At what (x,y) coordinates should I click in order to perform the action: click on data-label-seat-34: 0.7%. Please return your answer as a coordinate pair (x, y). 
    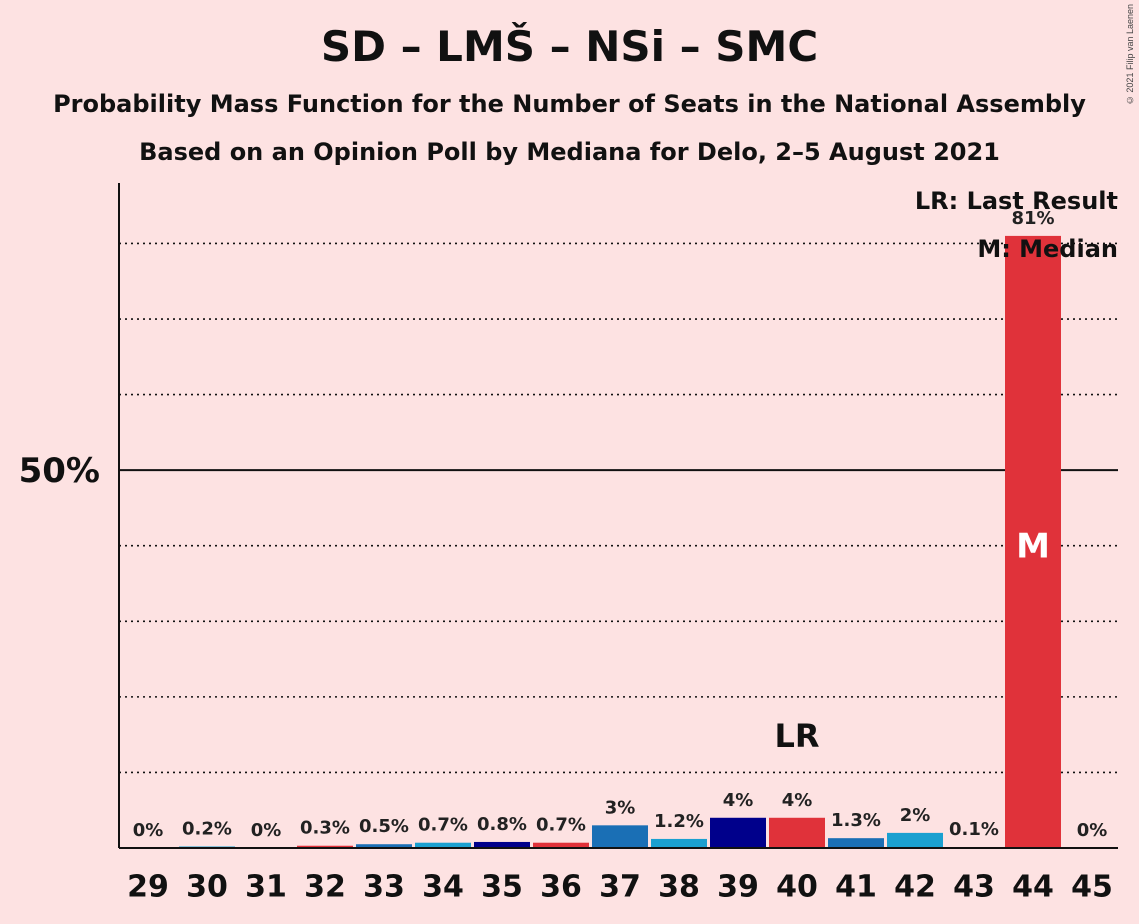
    Looking at the image, I should click on (443, 825).